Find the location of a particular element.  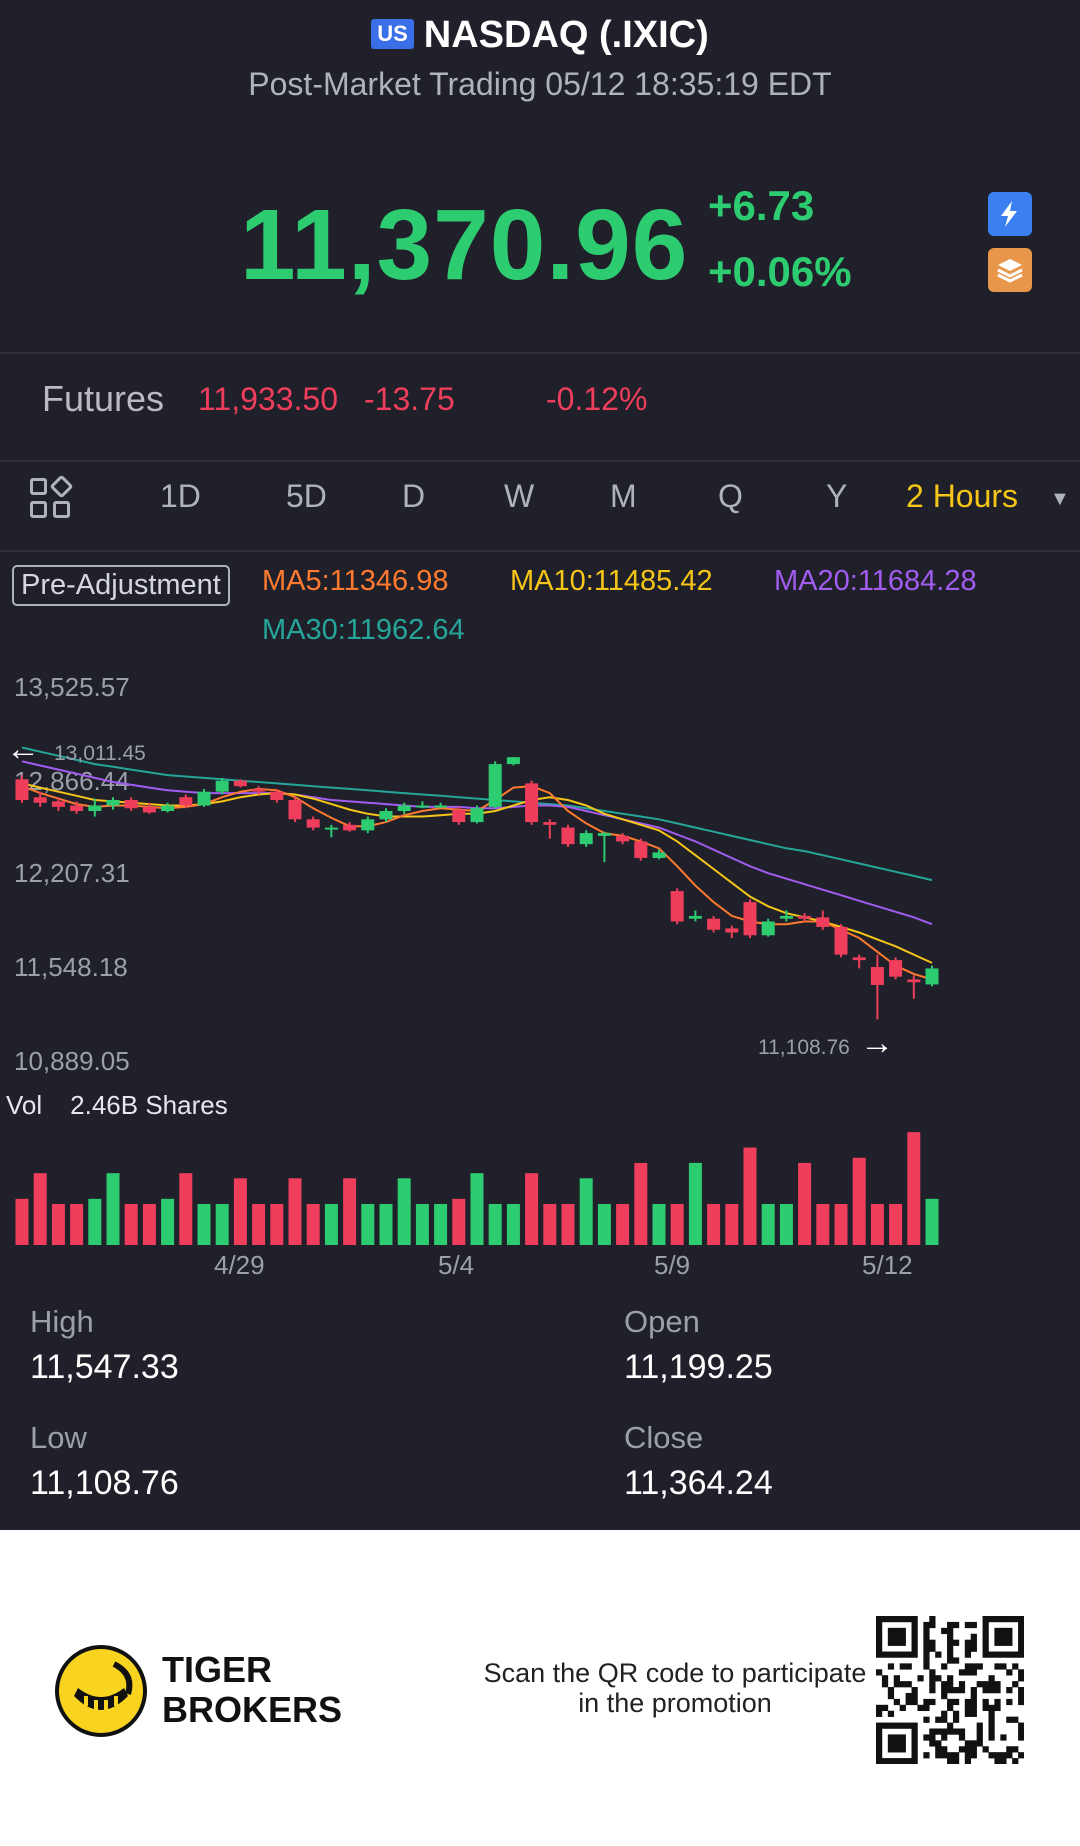

volume-chart is located at coordinates (477, 1188).